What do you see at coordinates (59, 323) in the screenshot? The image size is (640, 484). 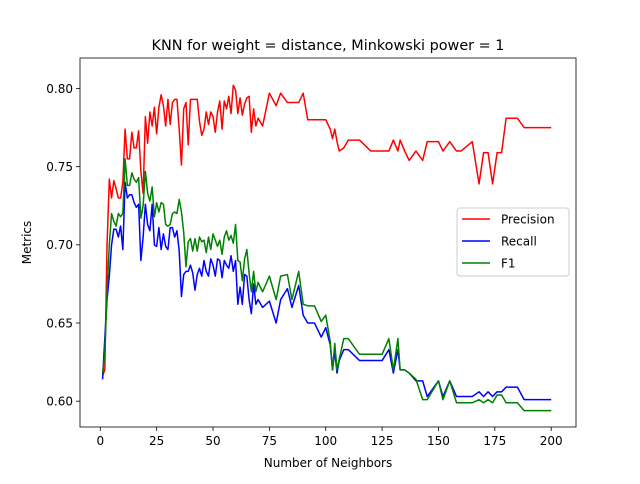 I see `y-tick-label: 0.65` at bounding box center [59, 323].